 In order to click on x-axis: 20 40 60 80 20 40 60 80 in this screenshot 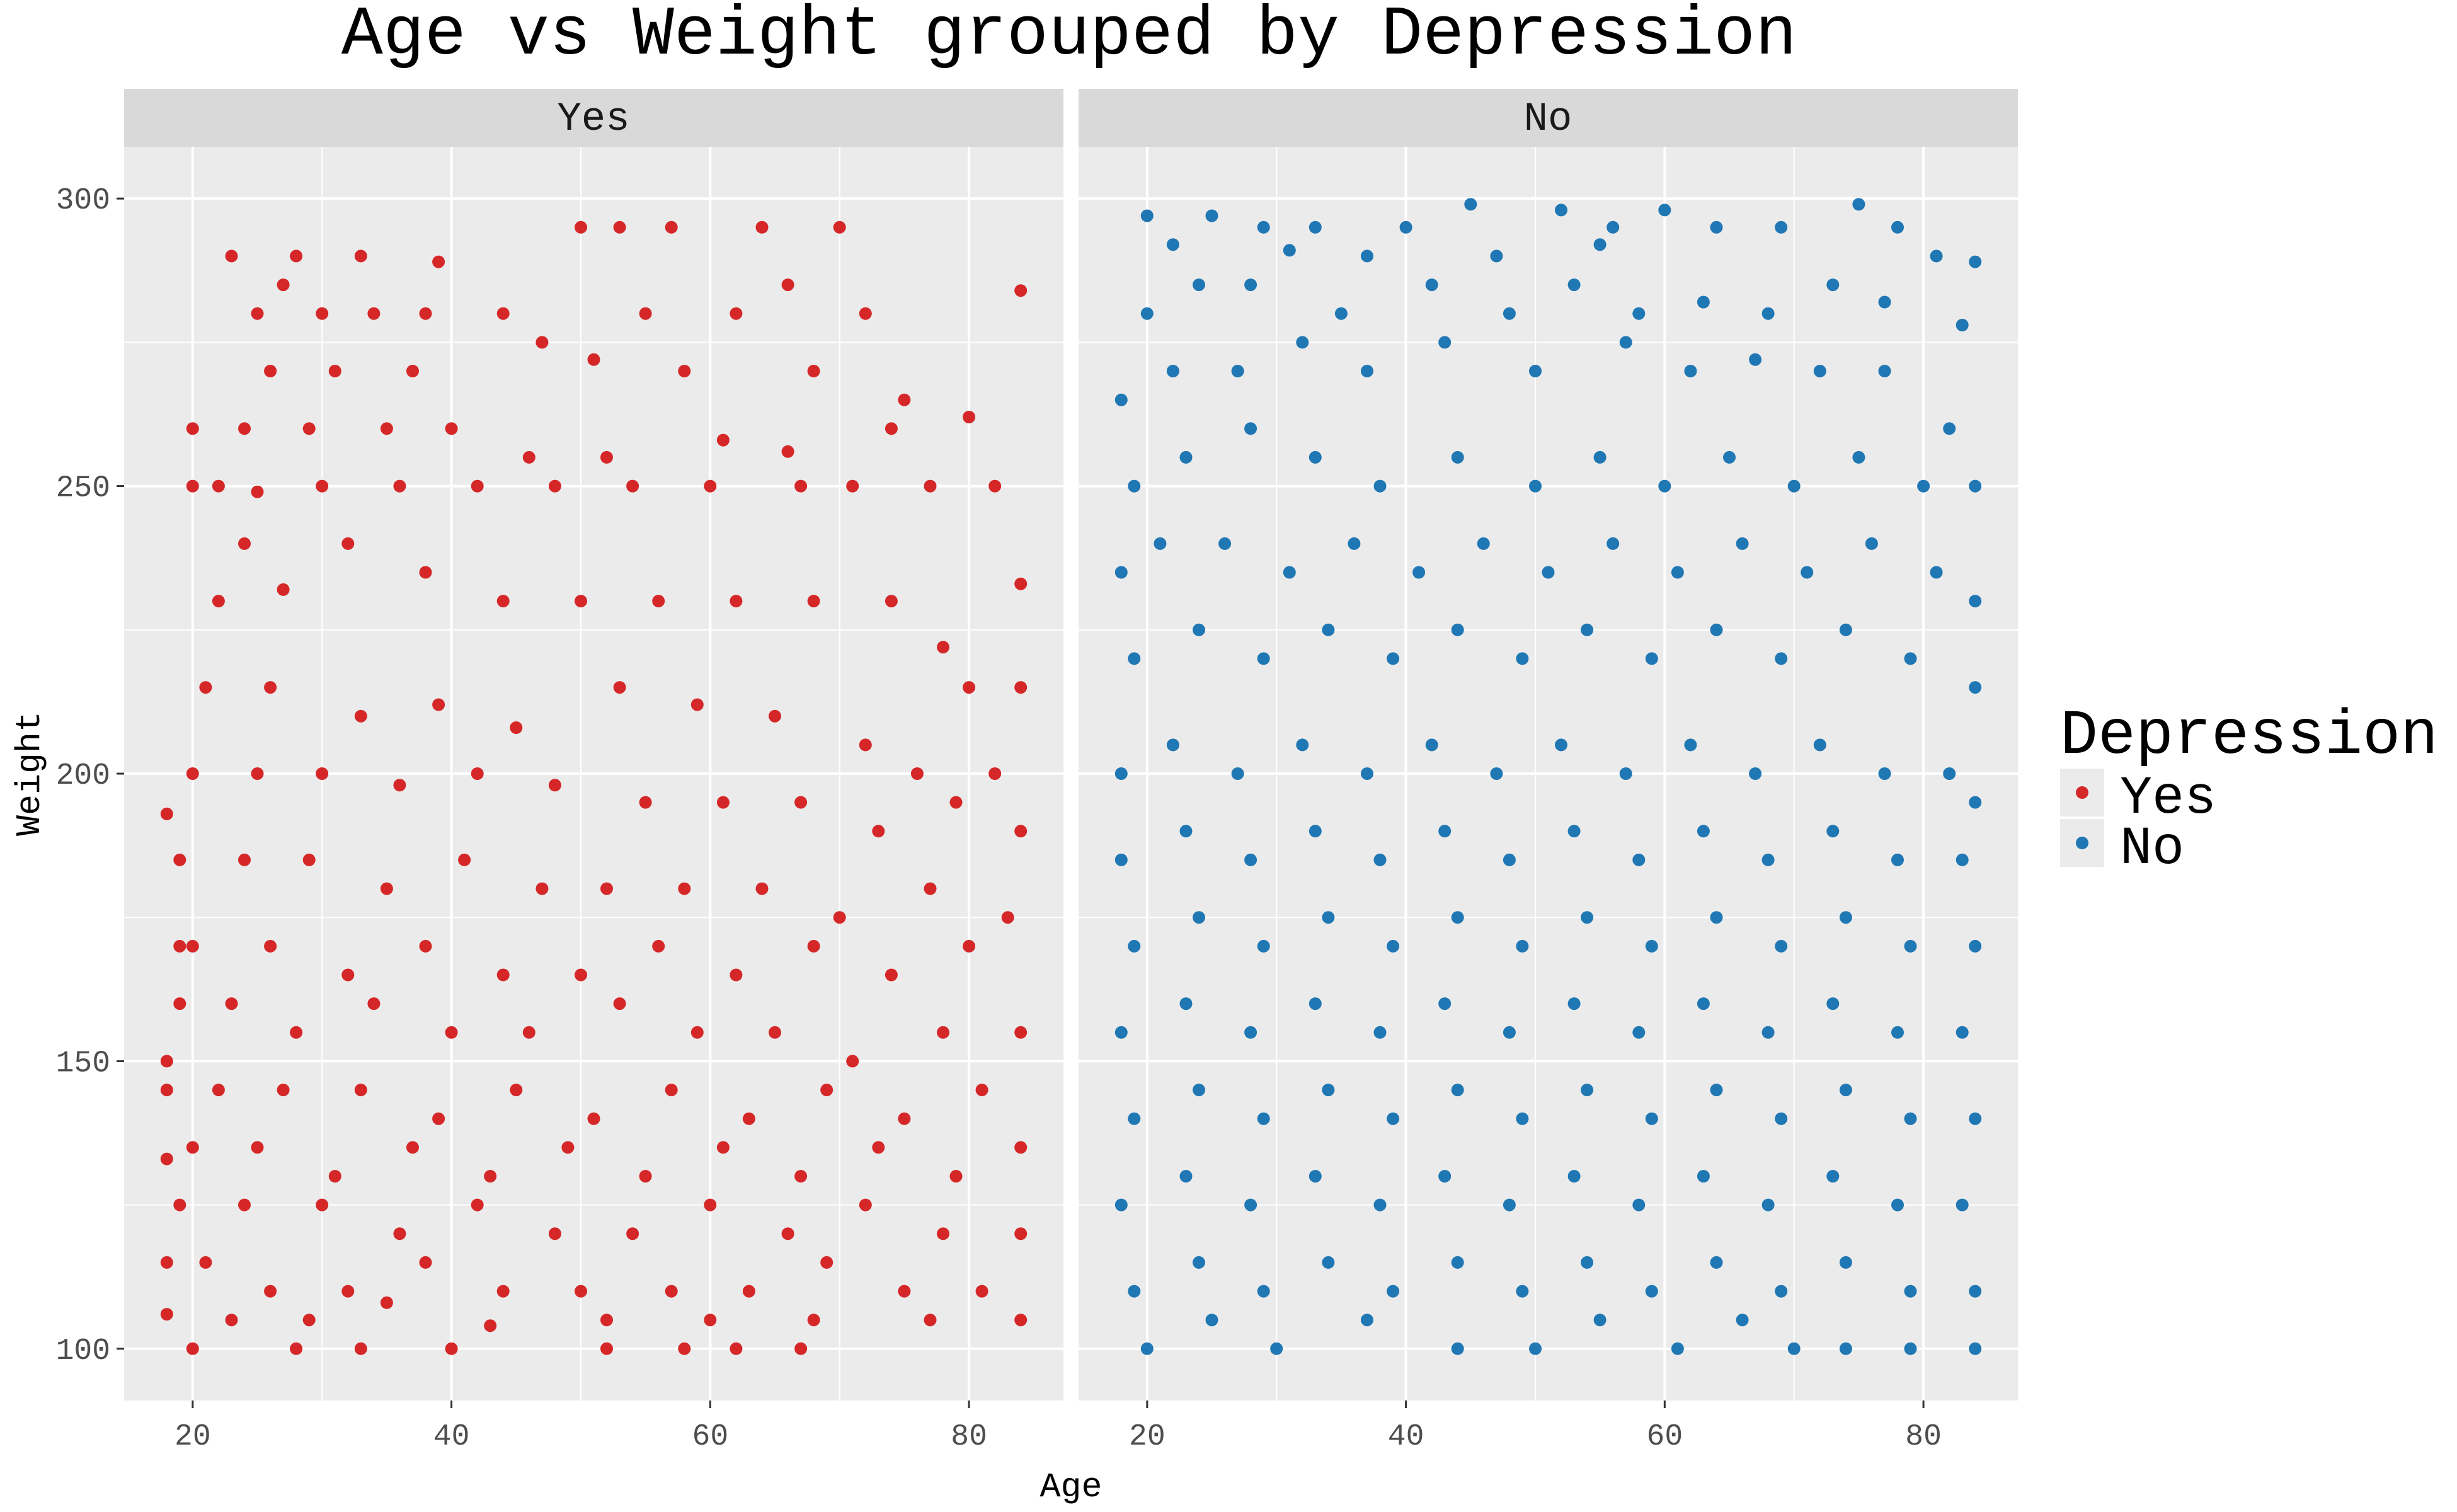, I will do `click(1058, 1427)`.